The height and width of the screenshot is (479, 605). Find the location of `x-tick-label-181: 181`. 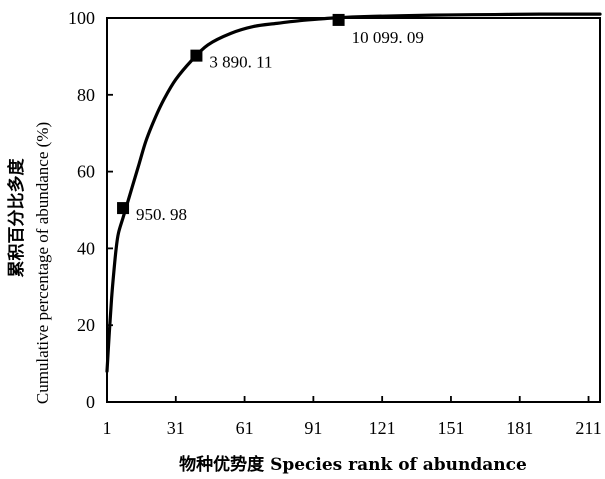

x-tick-label-181: 181 is located at coordinates (519, 428).